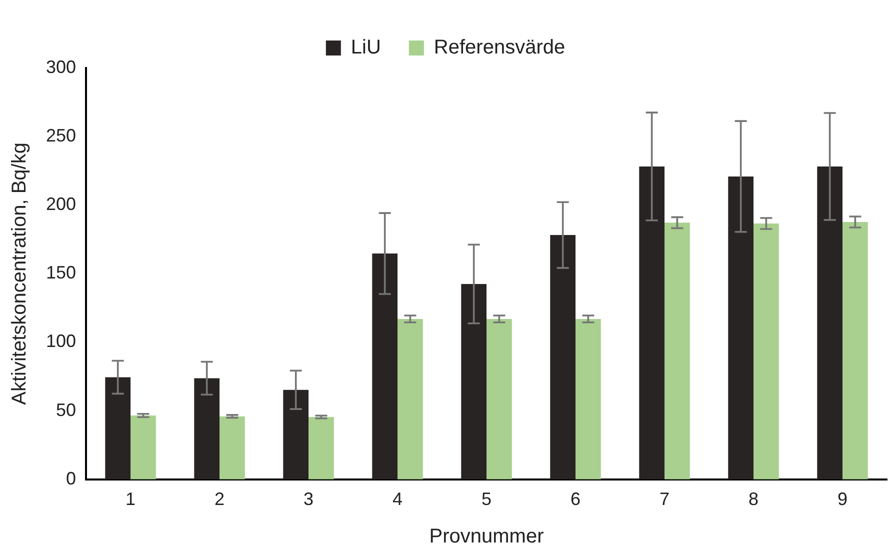 The height and width of the screenshot is (557, 891). Describe the element at coordinates (66, 410) in the screenshot. I see `y-tick-label: 50` at that location.